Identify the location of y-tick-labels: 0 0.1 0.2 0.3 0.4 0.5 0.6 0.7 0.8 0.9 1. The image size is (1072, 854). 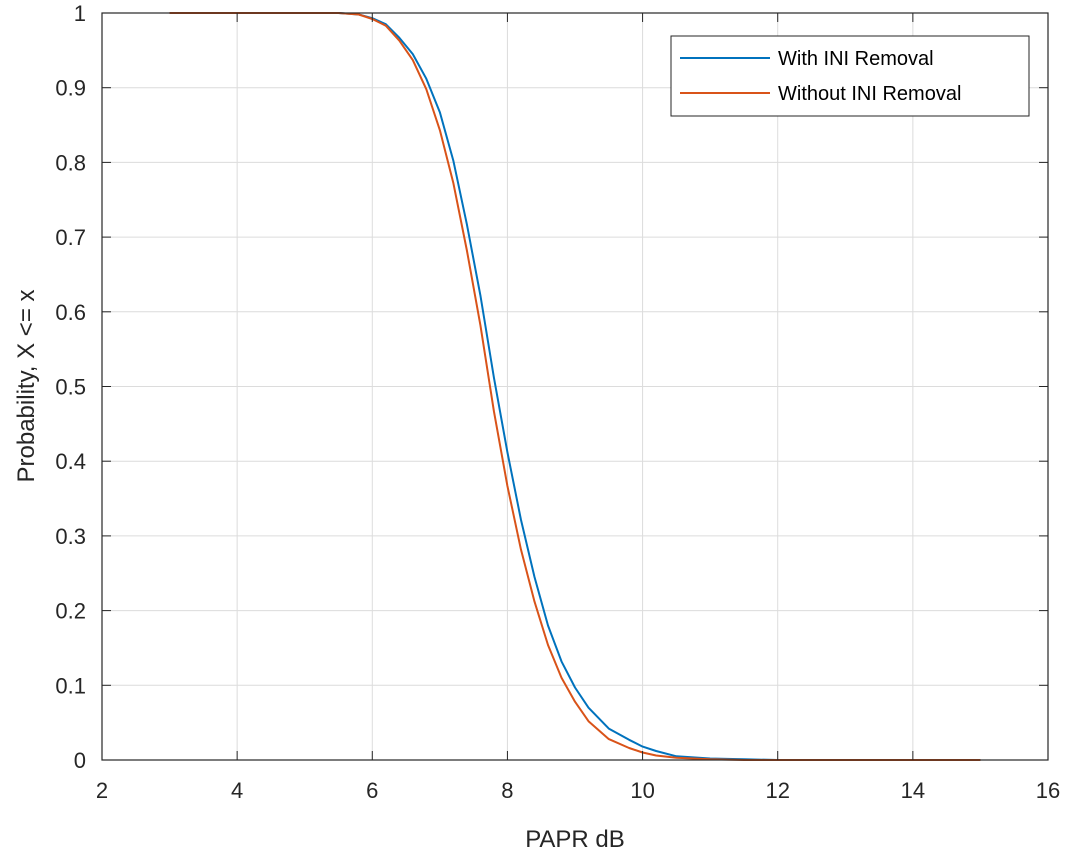
(70, 387).